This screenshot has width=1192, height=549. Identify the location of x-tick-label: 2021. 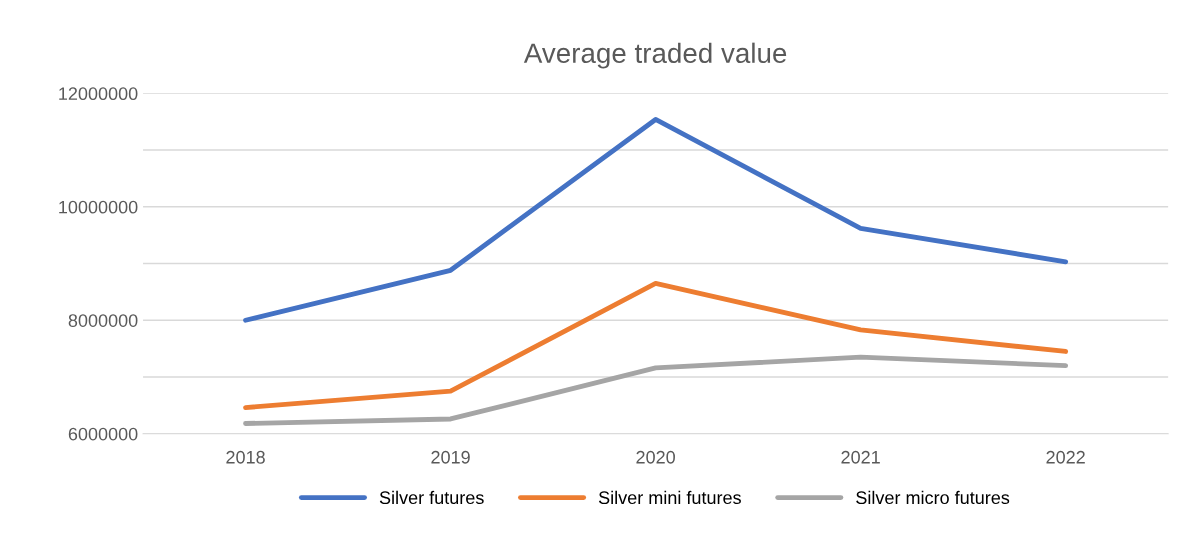
(860, 457).